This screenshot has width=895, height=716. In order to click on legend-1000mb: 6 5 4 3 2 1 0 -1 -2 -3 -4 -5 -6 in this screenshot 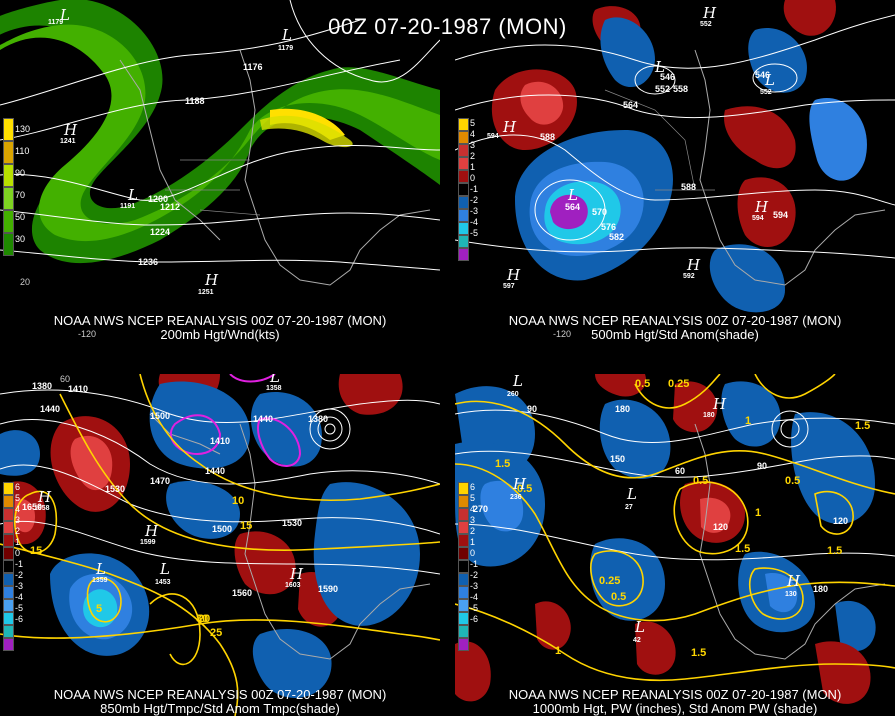, I will do `click(468, 566)`.